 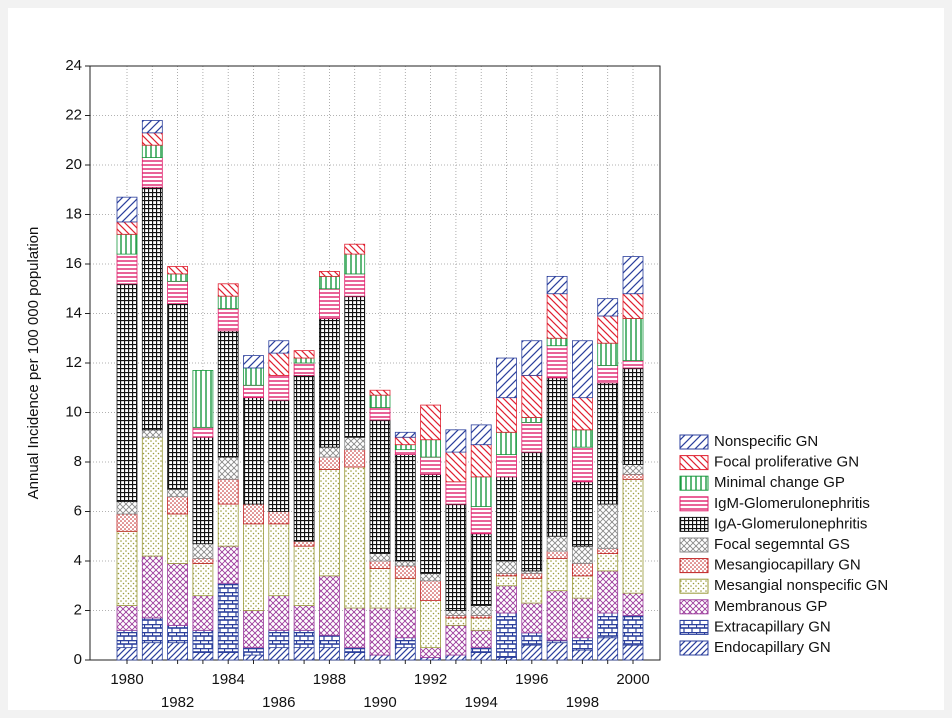 I want to click on x-tick-label: 1980, so click(x=126, y=679).